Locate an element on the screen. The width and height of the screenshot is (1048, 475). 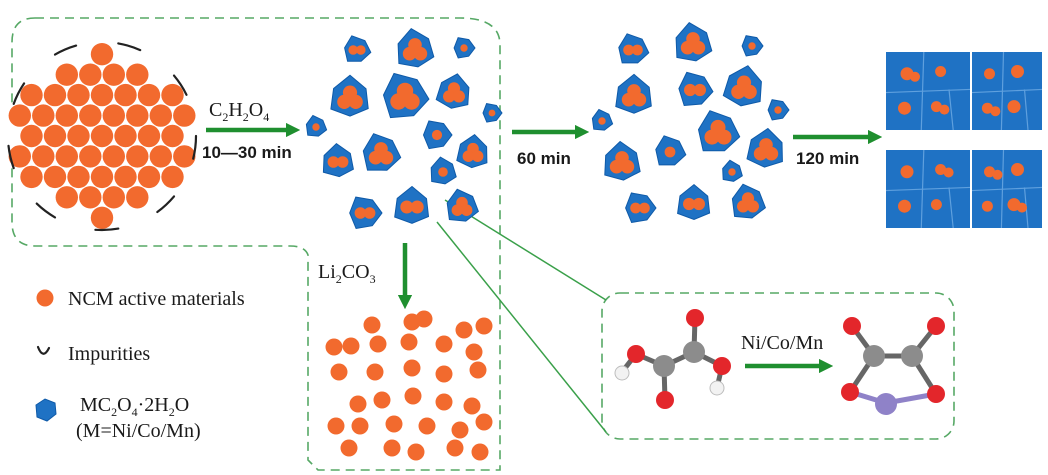
dashed-region-molecule is located at coordinates (778, 366).